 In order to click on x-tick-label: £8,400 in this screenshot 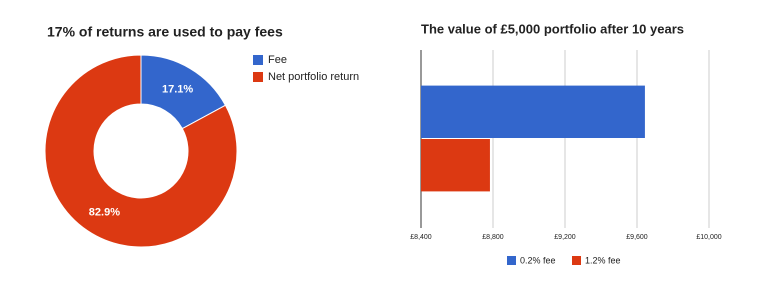, I will do `click(421, 237)`.